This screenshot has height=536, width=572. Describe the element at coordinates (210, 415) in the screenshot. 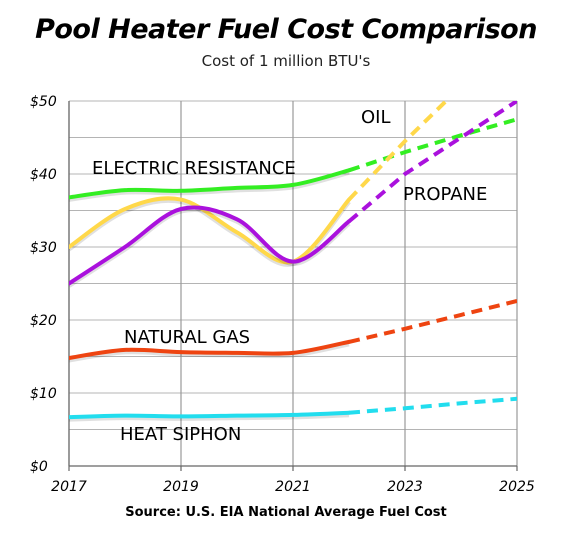

I see `series-line-heat-siphon` at that location.